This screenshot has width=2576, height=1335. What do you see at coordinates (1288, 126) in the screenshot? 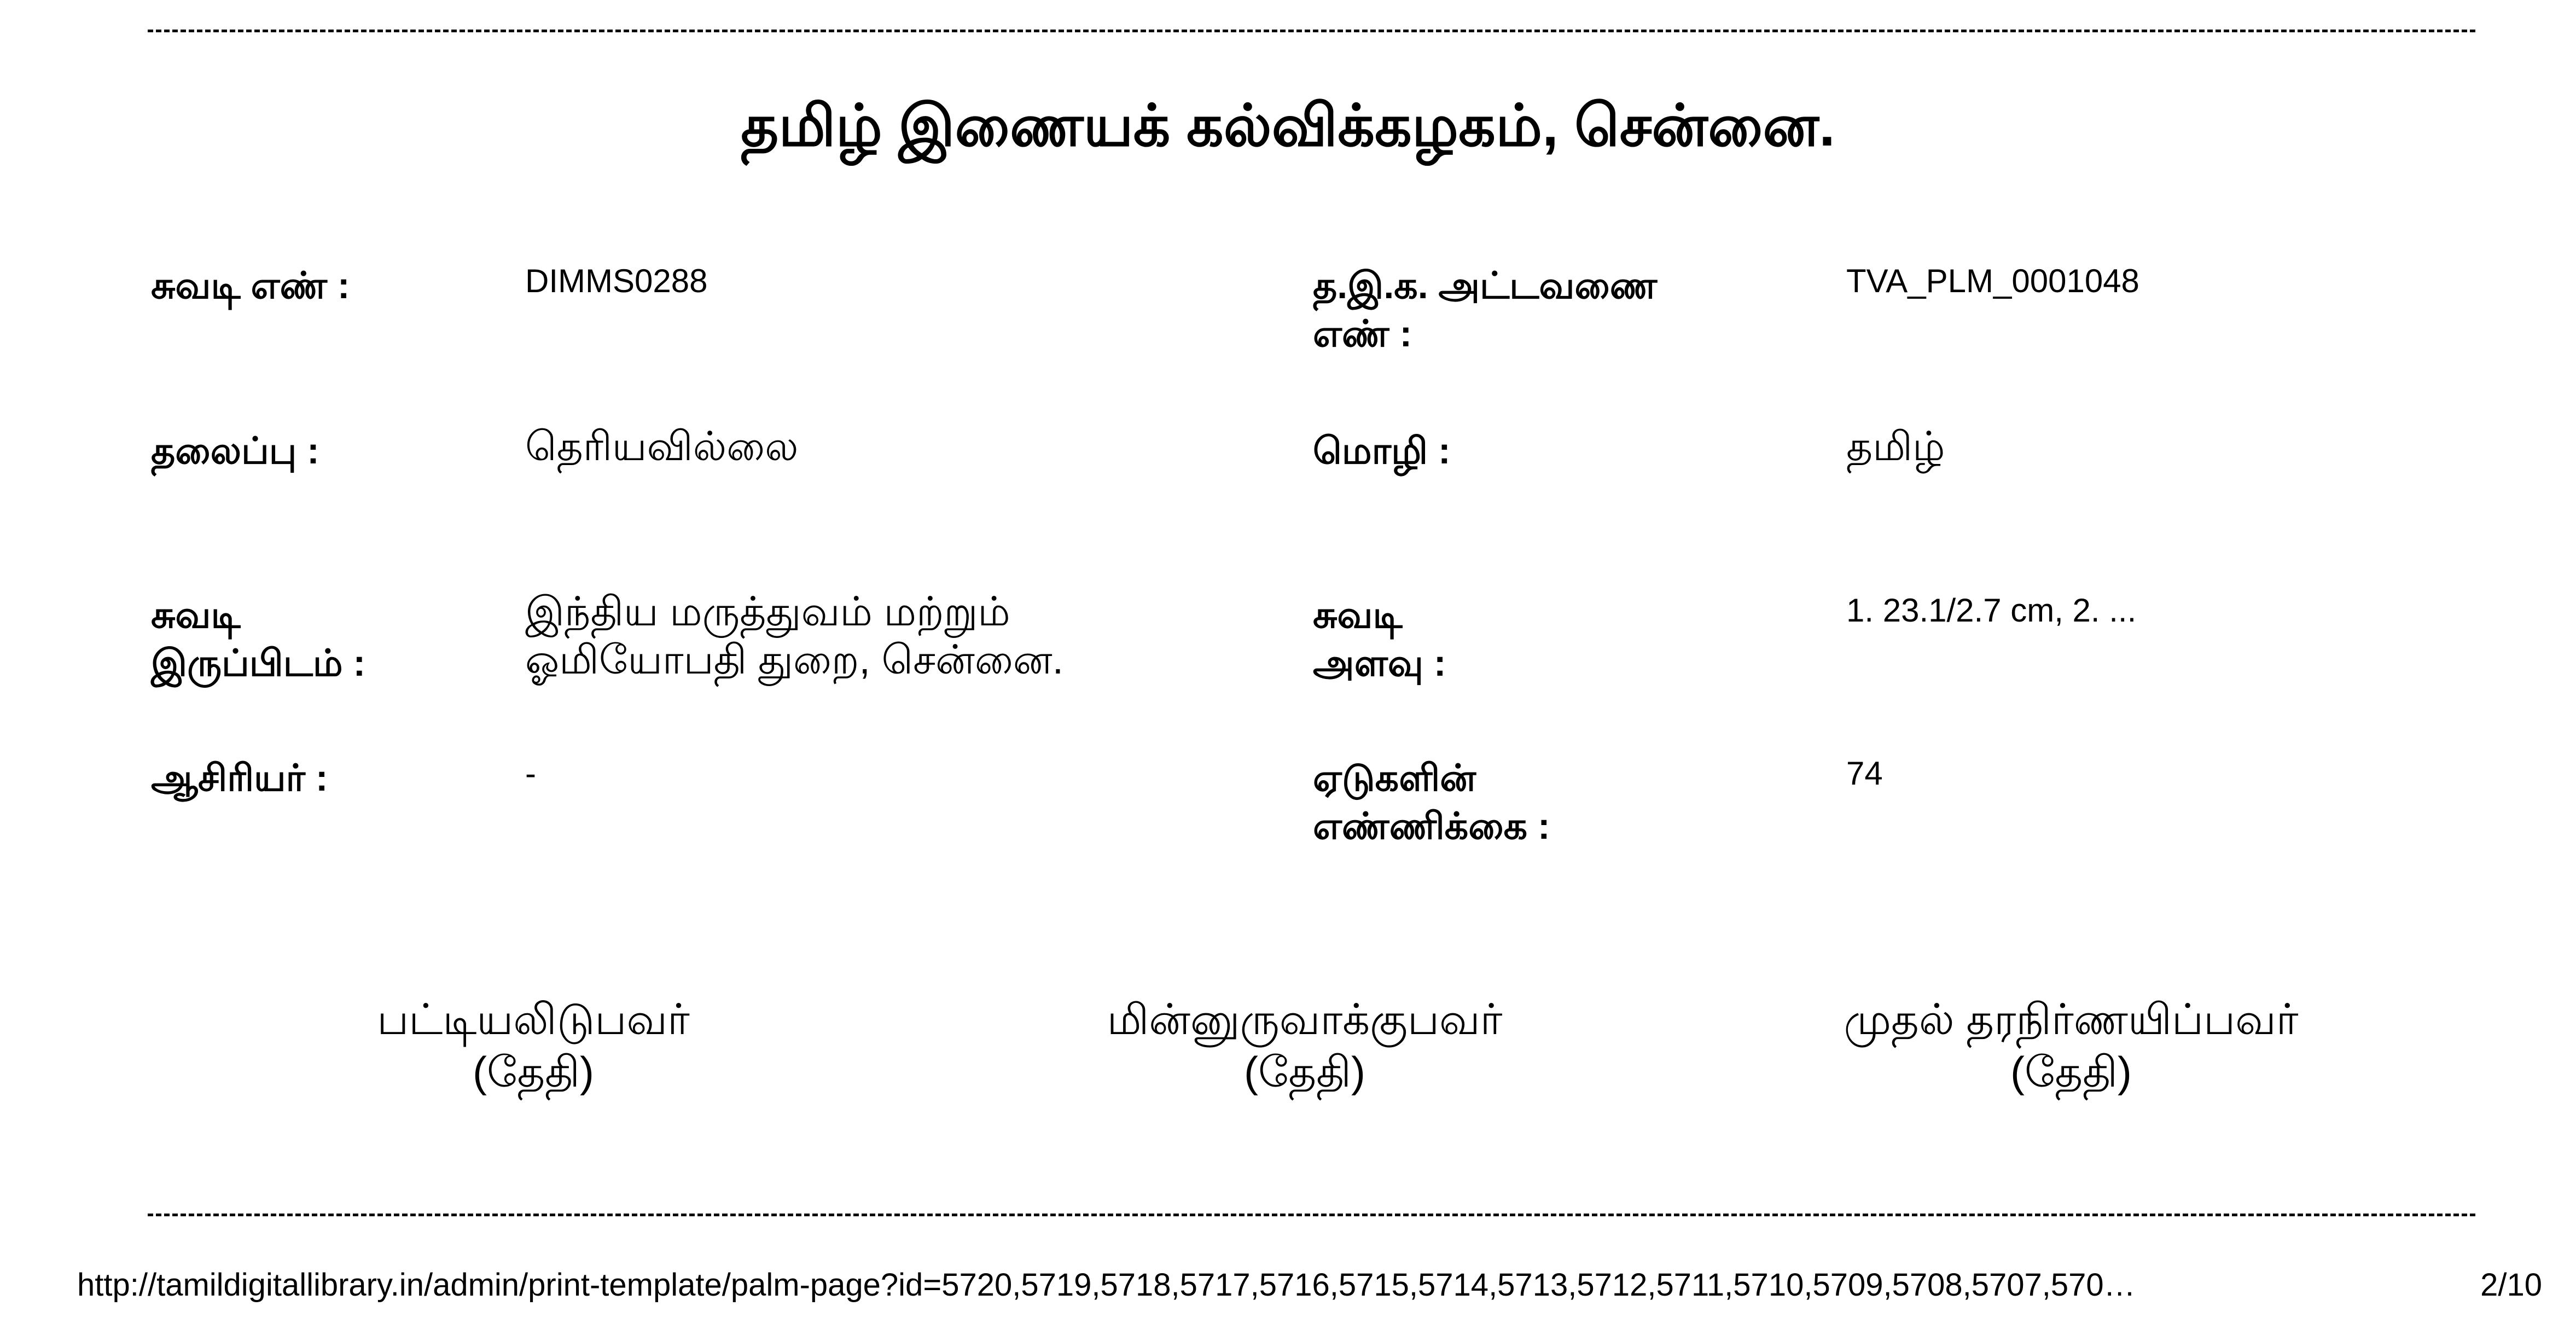
I see `page-title: தமிழ் இணையக் கல்விக்கழகம், சென்னை.` at bounding box center [1288, 126].